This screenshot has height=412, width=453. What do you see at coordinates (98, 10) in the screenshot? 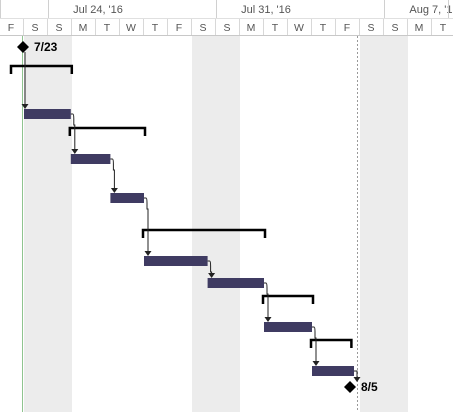
I see `week-label: Jul 24, '16` at bounding box center [98, 10].